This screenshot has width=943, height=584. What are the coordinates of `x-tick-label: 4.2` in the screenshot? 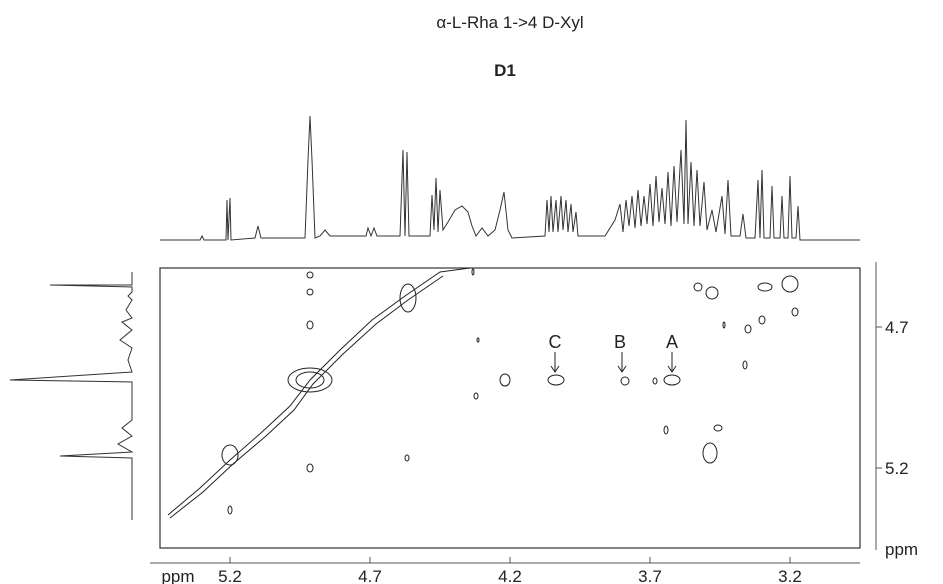 It's located at (510, 575).